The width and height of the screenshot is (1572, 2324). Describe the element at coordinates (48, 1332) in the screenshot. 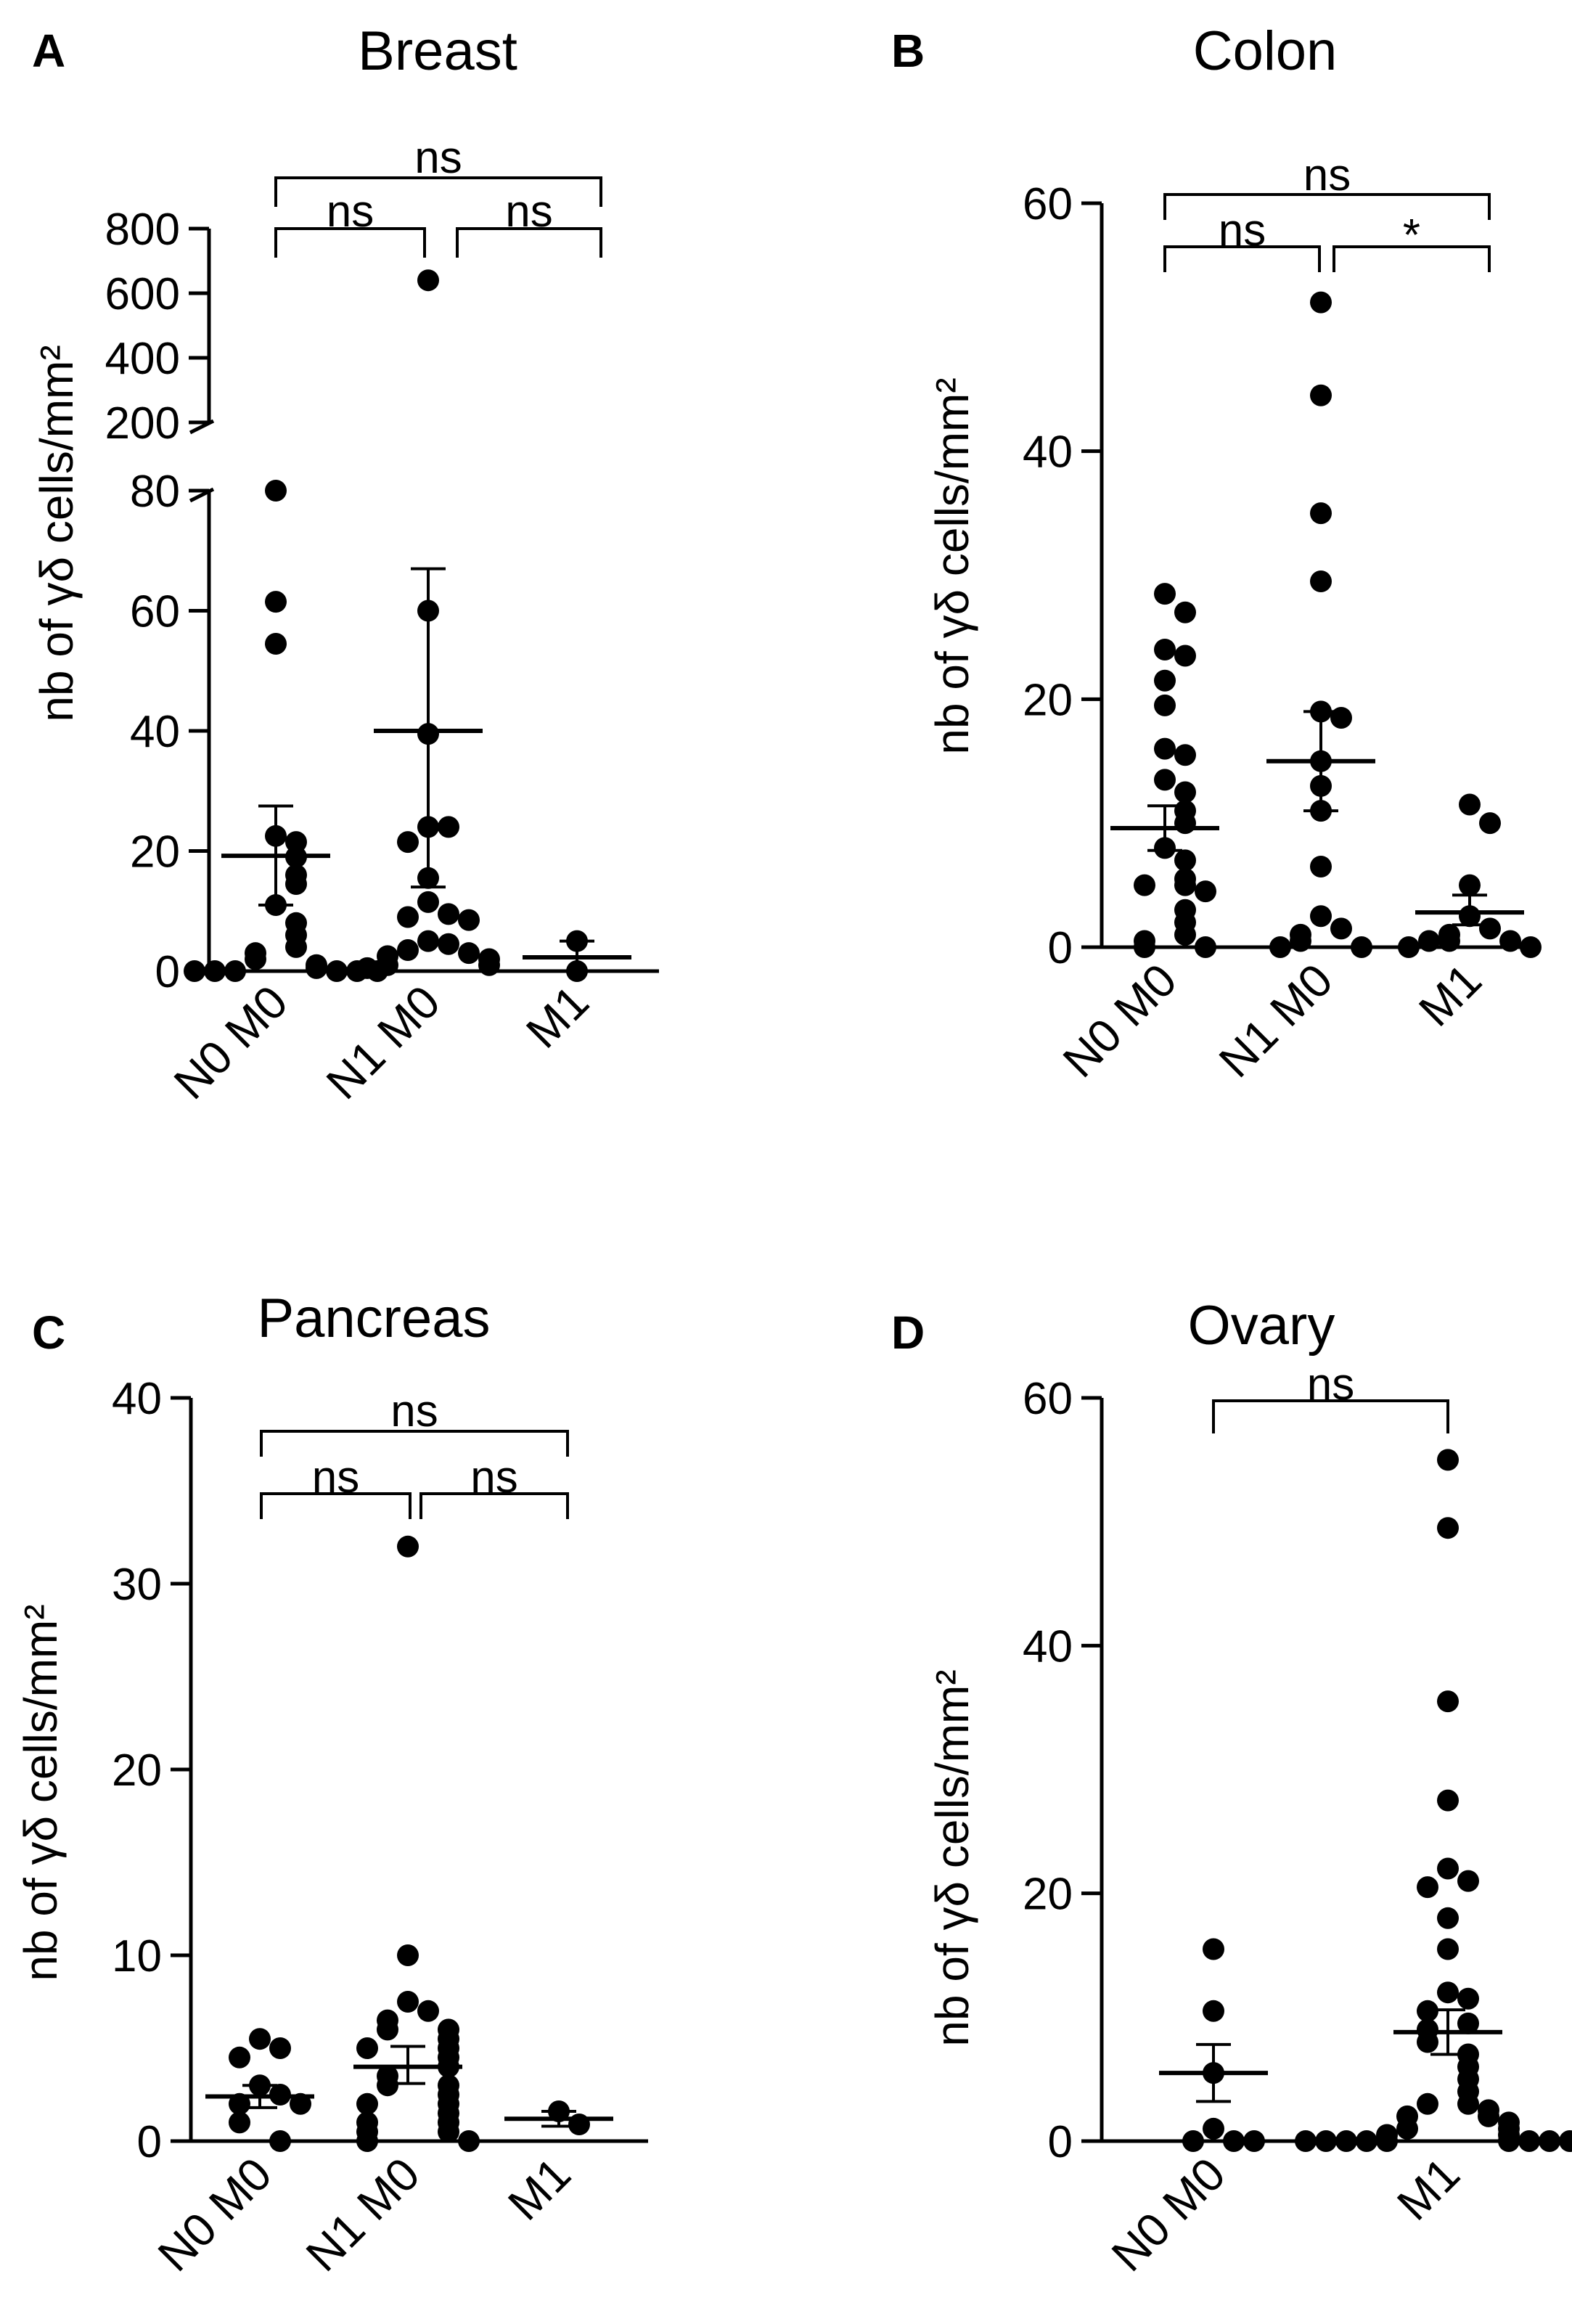

I see `panel-letter: C` at that location.